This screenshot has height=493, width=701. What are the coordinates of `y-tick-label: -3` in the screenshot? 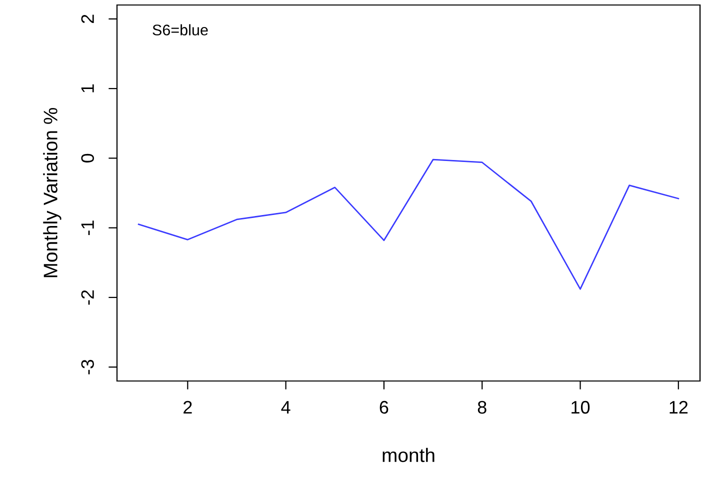 It's located at (87, 367).